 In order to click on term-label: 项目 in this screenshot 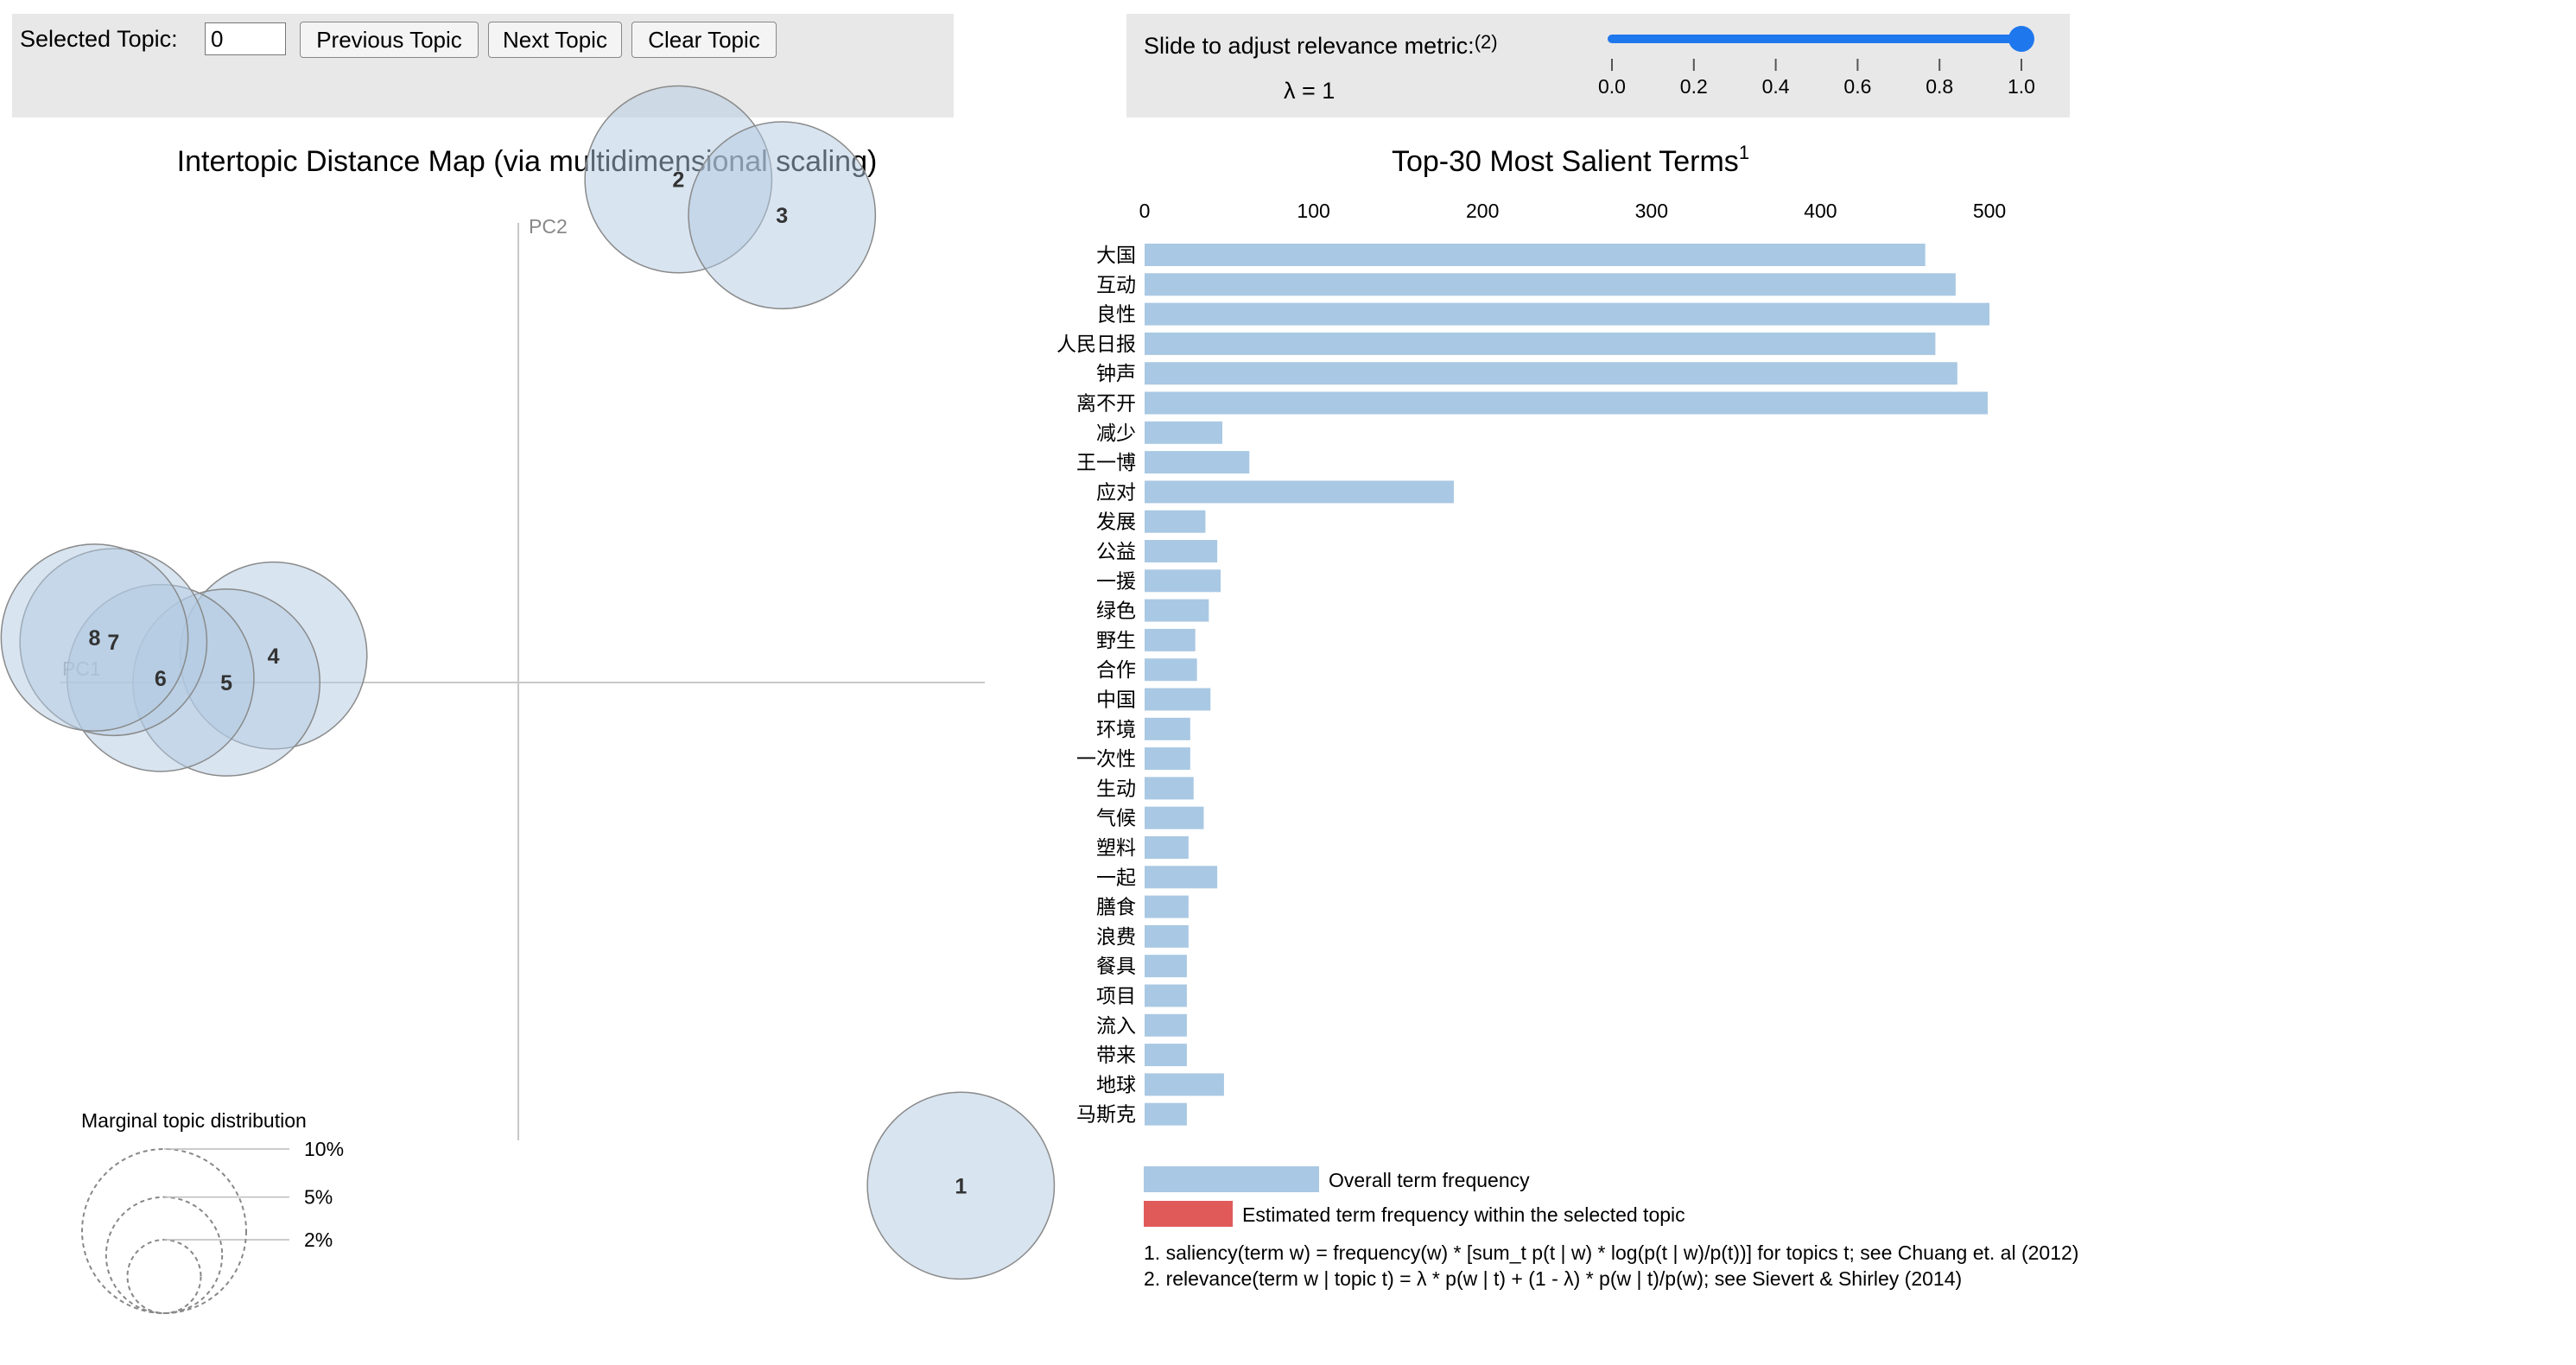, I will do `click(1116, 996)`.